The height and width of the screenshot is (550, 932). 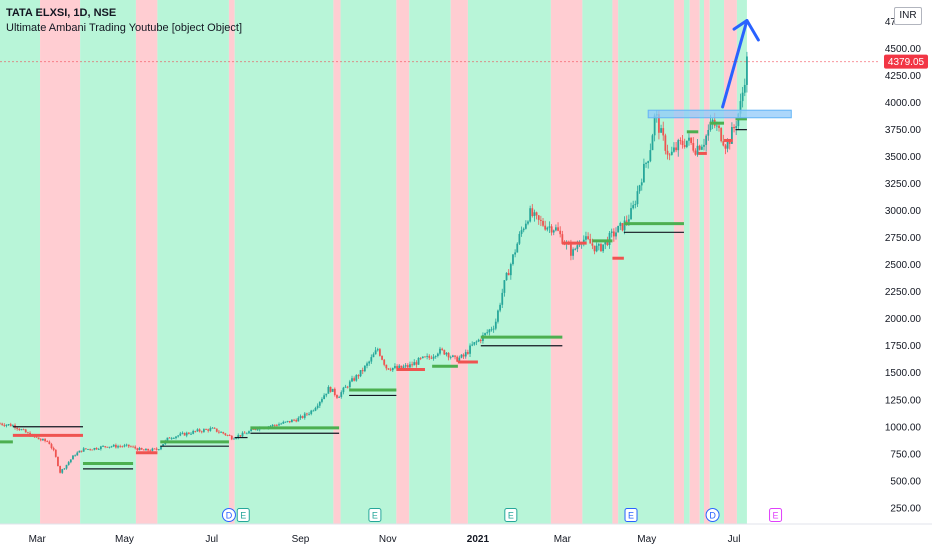 What do you see at coordinates (301, 539) in the screenshot?
I see `x-tick-label: Sep` at bounding box center [301, 539].